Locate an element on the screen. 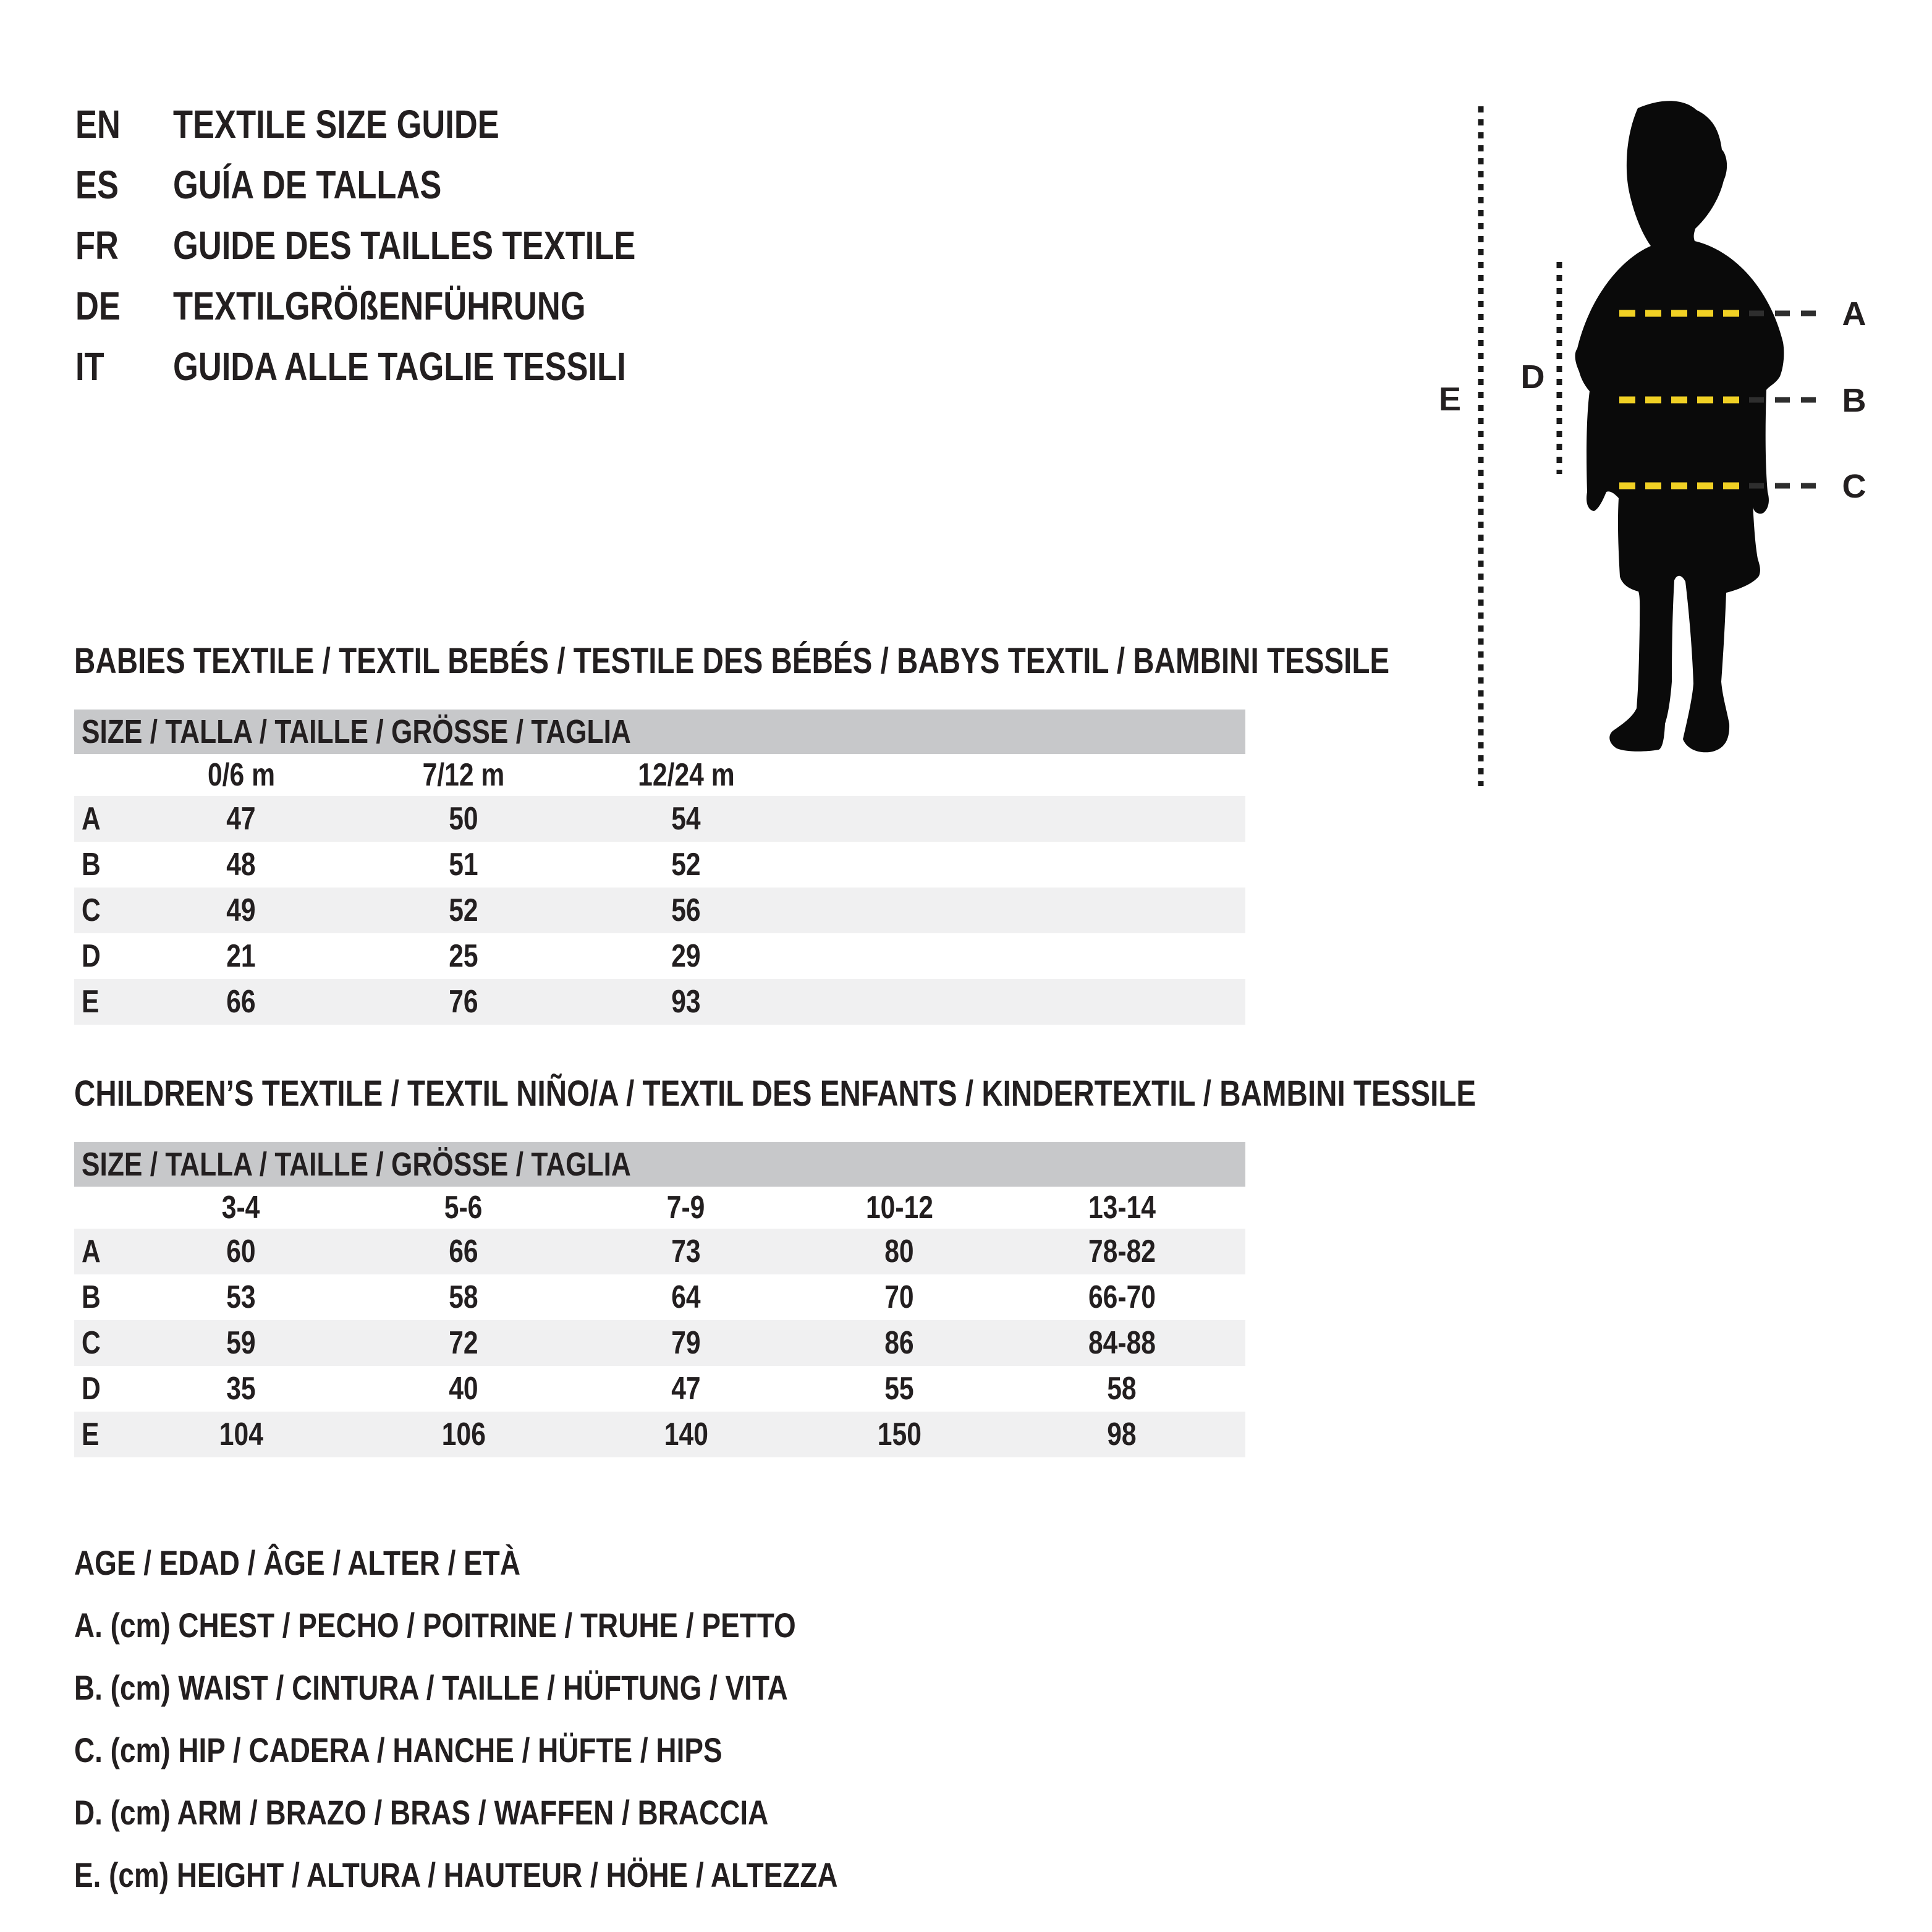 Image resolution: width=1932 pixels, height=1932 pixels. cell: 48 is located at coordinates (241, 865).